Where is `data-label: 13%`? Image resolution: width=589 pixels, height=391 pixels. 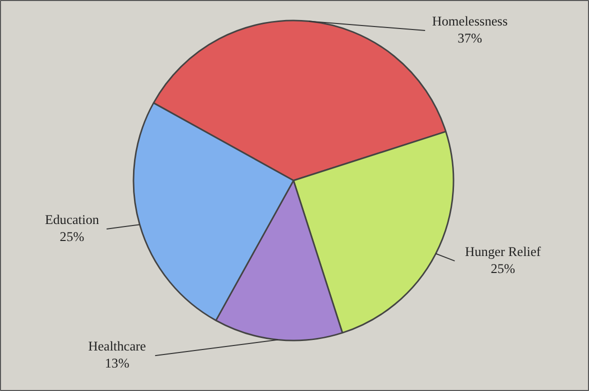
data-label: 13% is located at coordinates (117, 363).